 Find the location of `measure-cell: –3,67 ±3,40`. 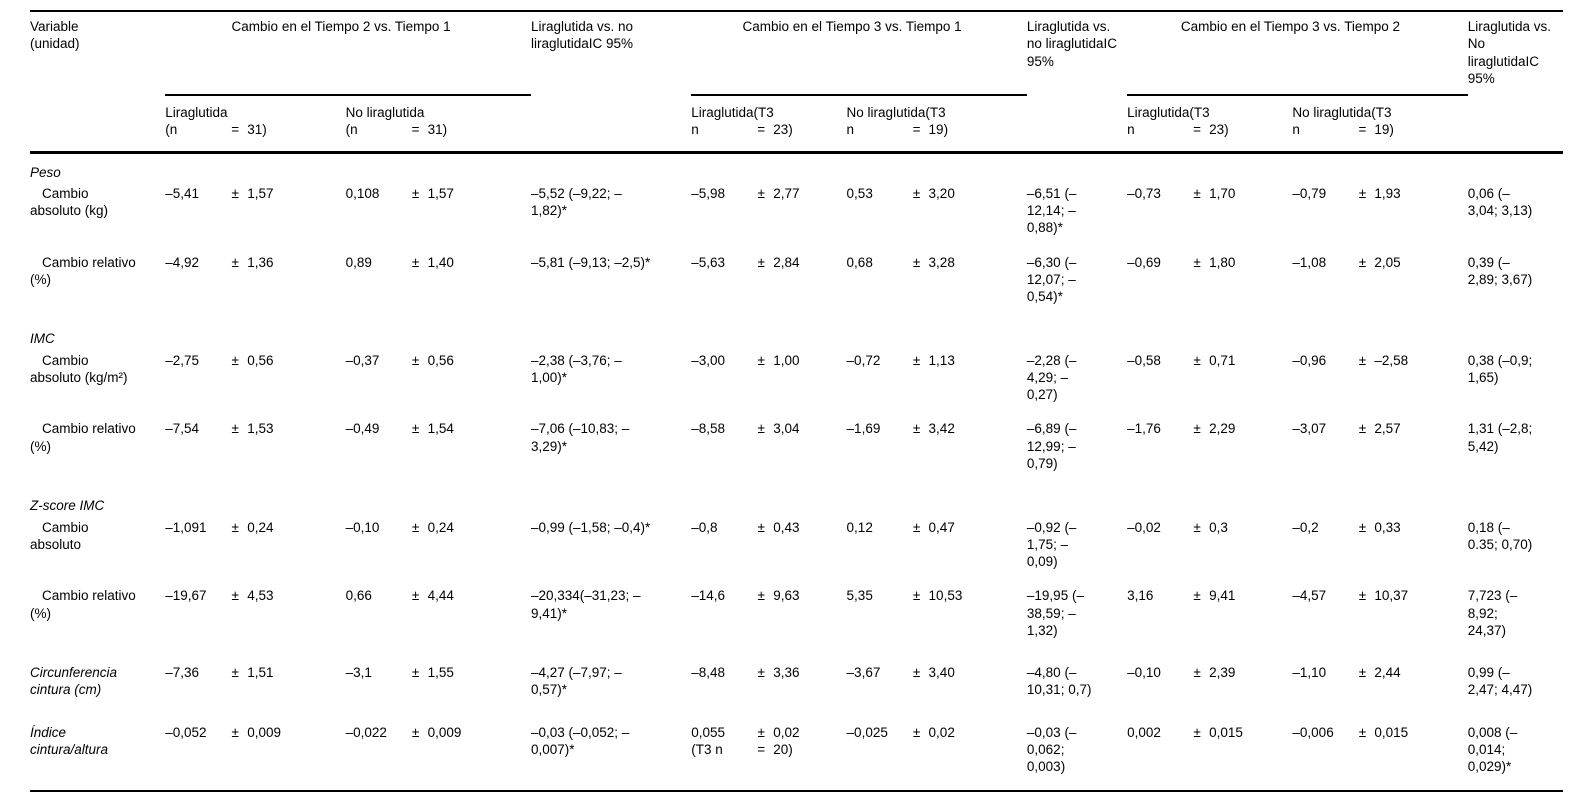

measure-cell: –3,67 ±3,40 is located at coordinates (937, 684).